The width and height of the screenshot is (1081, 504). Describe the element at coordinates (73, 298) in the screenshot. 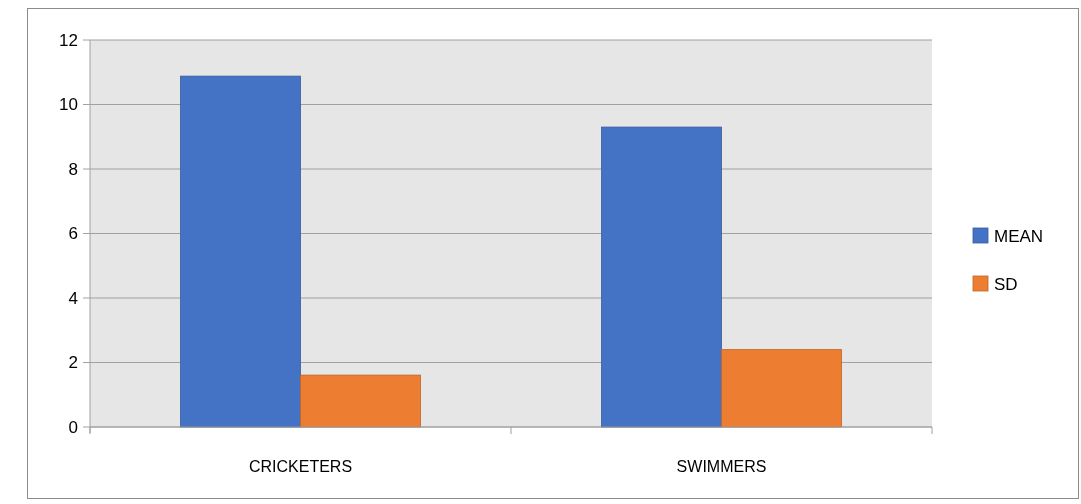

I see `y-tick-label: 4` at that location.